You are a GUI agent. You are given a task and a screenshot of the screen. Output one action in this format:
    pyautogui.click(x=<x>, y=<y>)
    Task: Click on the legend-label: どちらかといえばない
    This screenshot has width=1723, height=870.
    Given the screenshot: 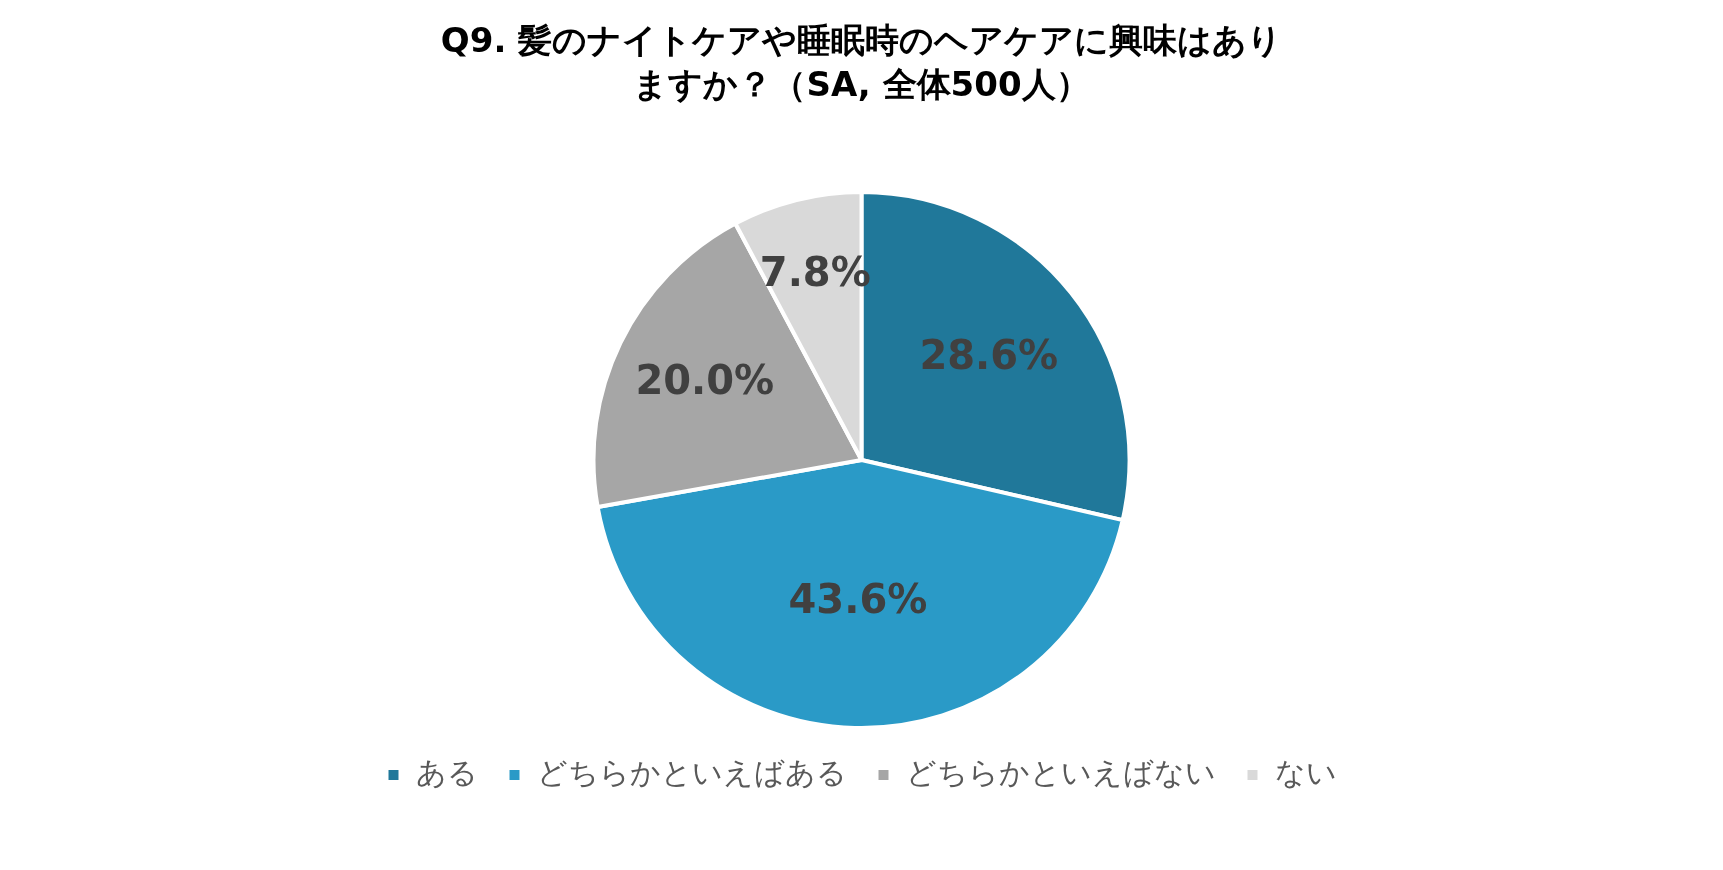 What is the action you would take?
    pyautogui.click(x=1060, y=772)
    